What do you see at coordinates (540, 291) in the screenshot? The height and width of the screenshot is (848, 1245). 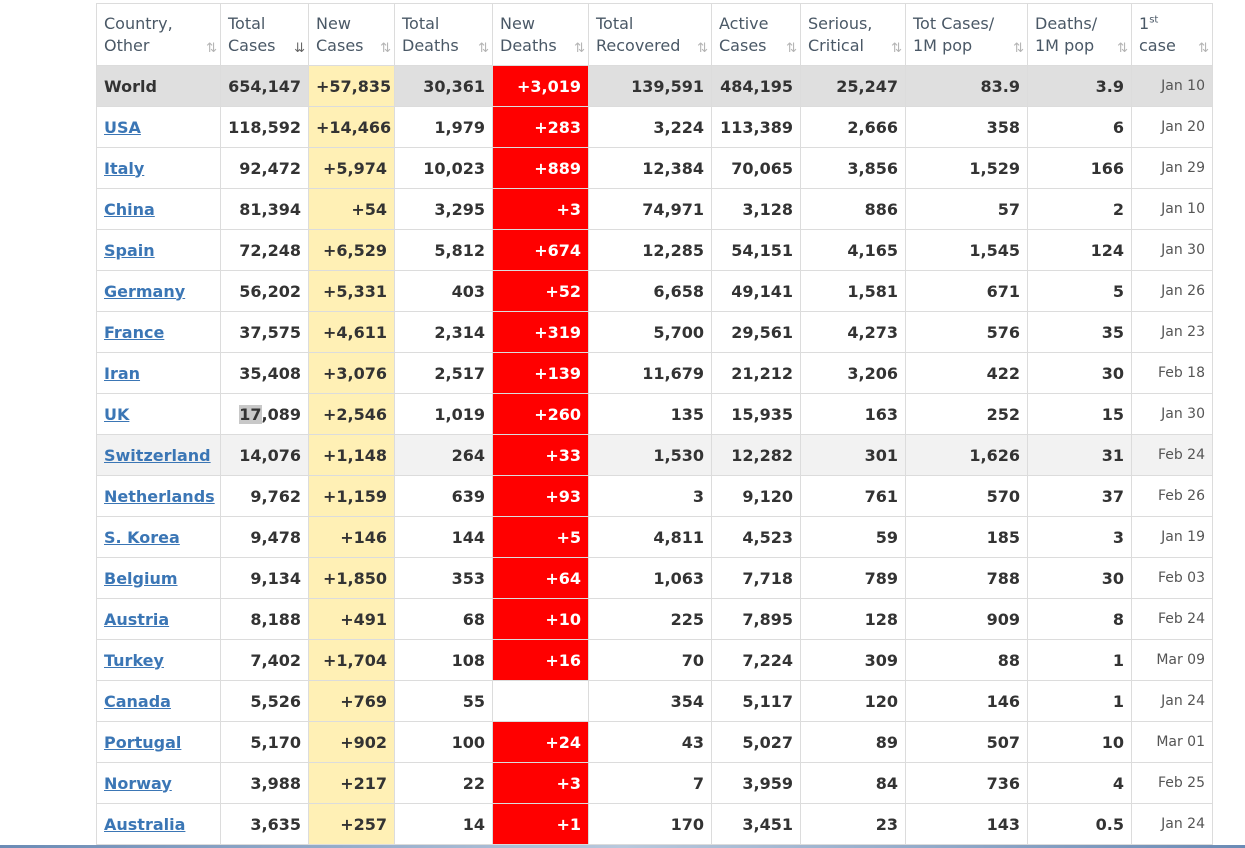 I see `cell-new-deaths: +52` at bounding box center [540, 291].